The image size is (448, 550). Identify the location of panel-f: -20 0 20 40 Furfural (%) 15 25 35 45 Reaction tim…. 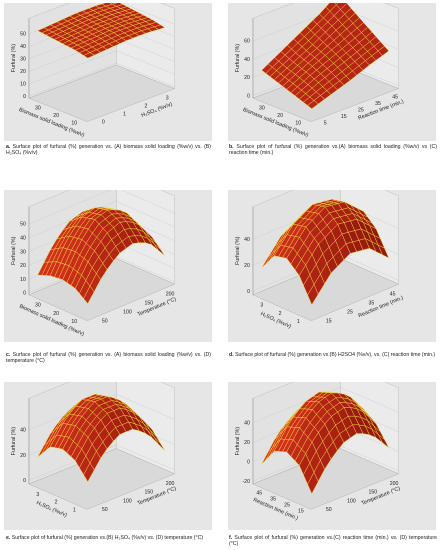
(332, 456).